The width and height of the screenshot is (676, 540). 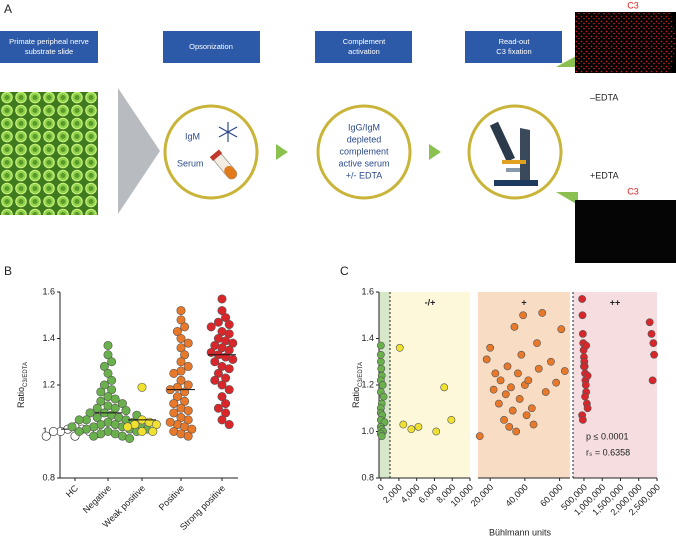 What do you see at coordinates (139, 151) in the screenshot?
I see `chevron` at bounding box center [139, 151].